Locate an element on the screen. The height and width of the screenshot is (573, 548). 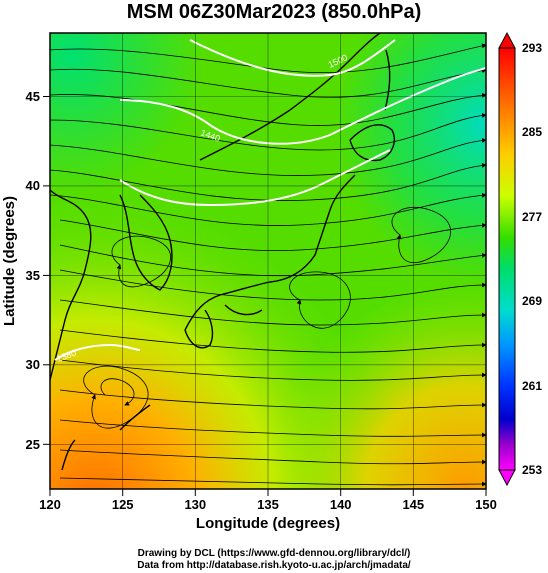
y-tick-label: 35 is located at coordinates (33, 275).